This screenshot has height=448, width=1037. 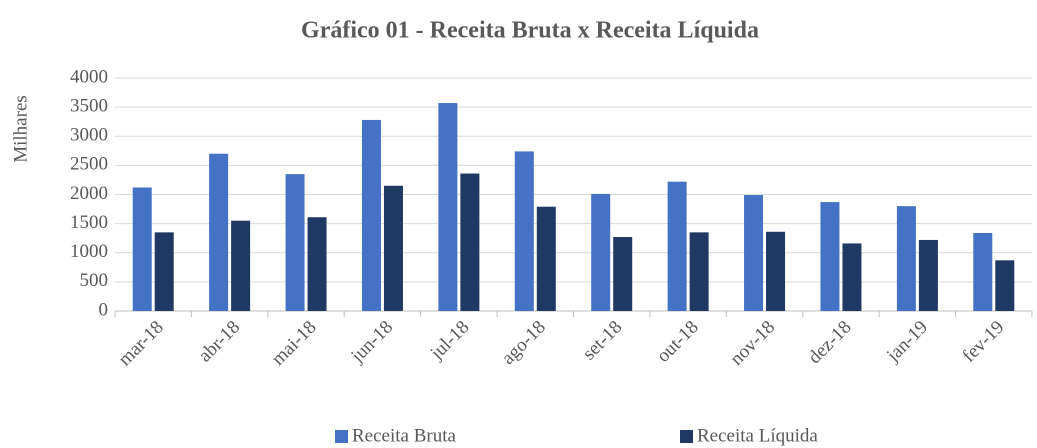 I want to click on y-tick-label: 3000, so click(x=89, y=135).